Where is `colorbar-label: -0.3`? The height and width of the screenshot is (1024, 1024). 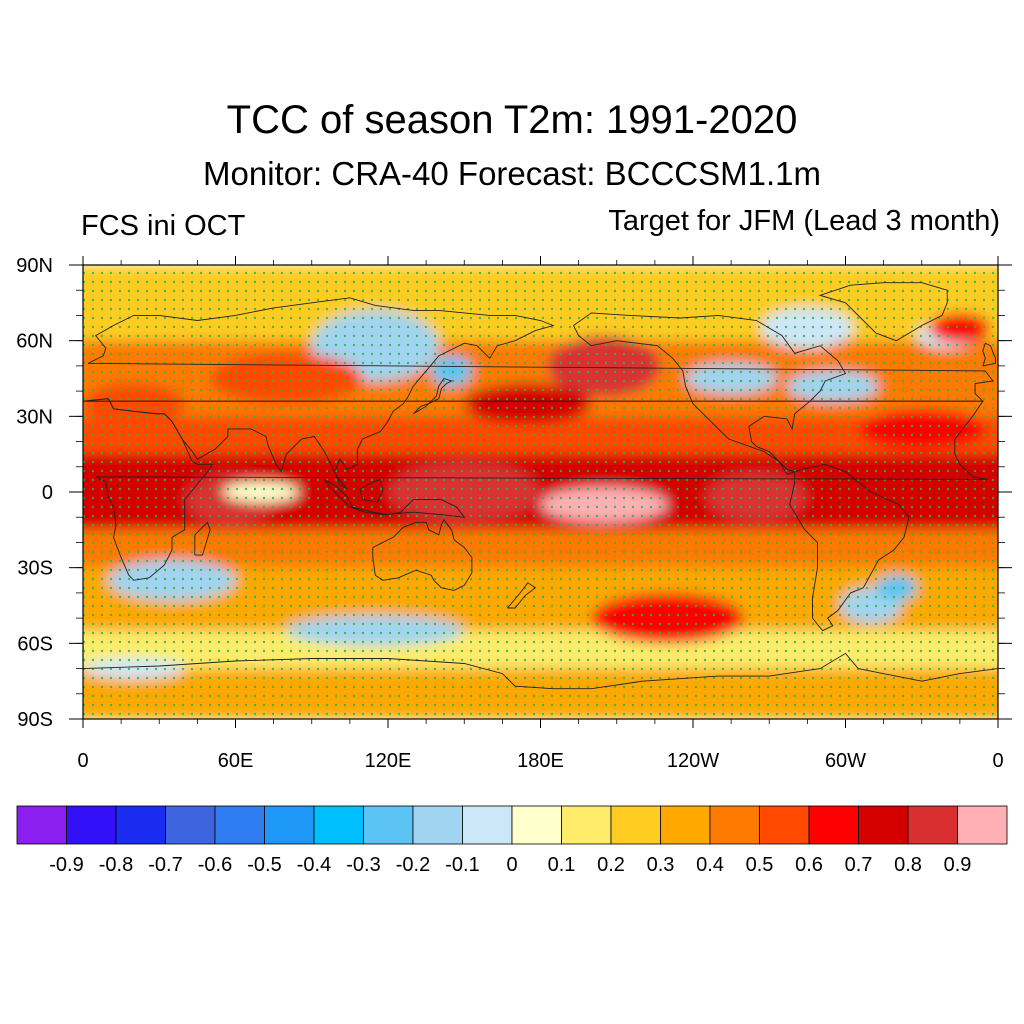 colorbar-label: -0.3 is located at coordinates (363, 865).